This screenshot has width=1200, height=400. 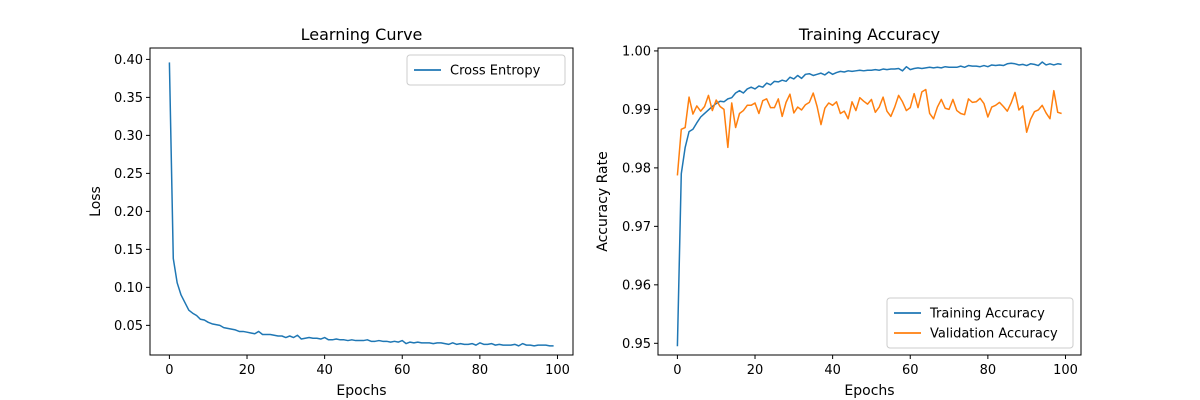 I want to click on training-accuracy-legend: Training Accuracy Validation Accuracy, so click(x=980, y=323).